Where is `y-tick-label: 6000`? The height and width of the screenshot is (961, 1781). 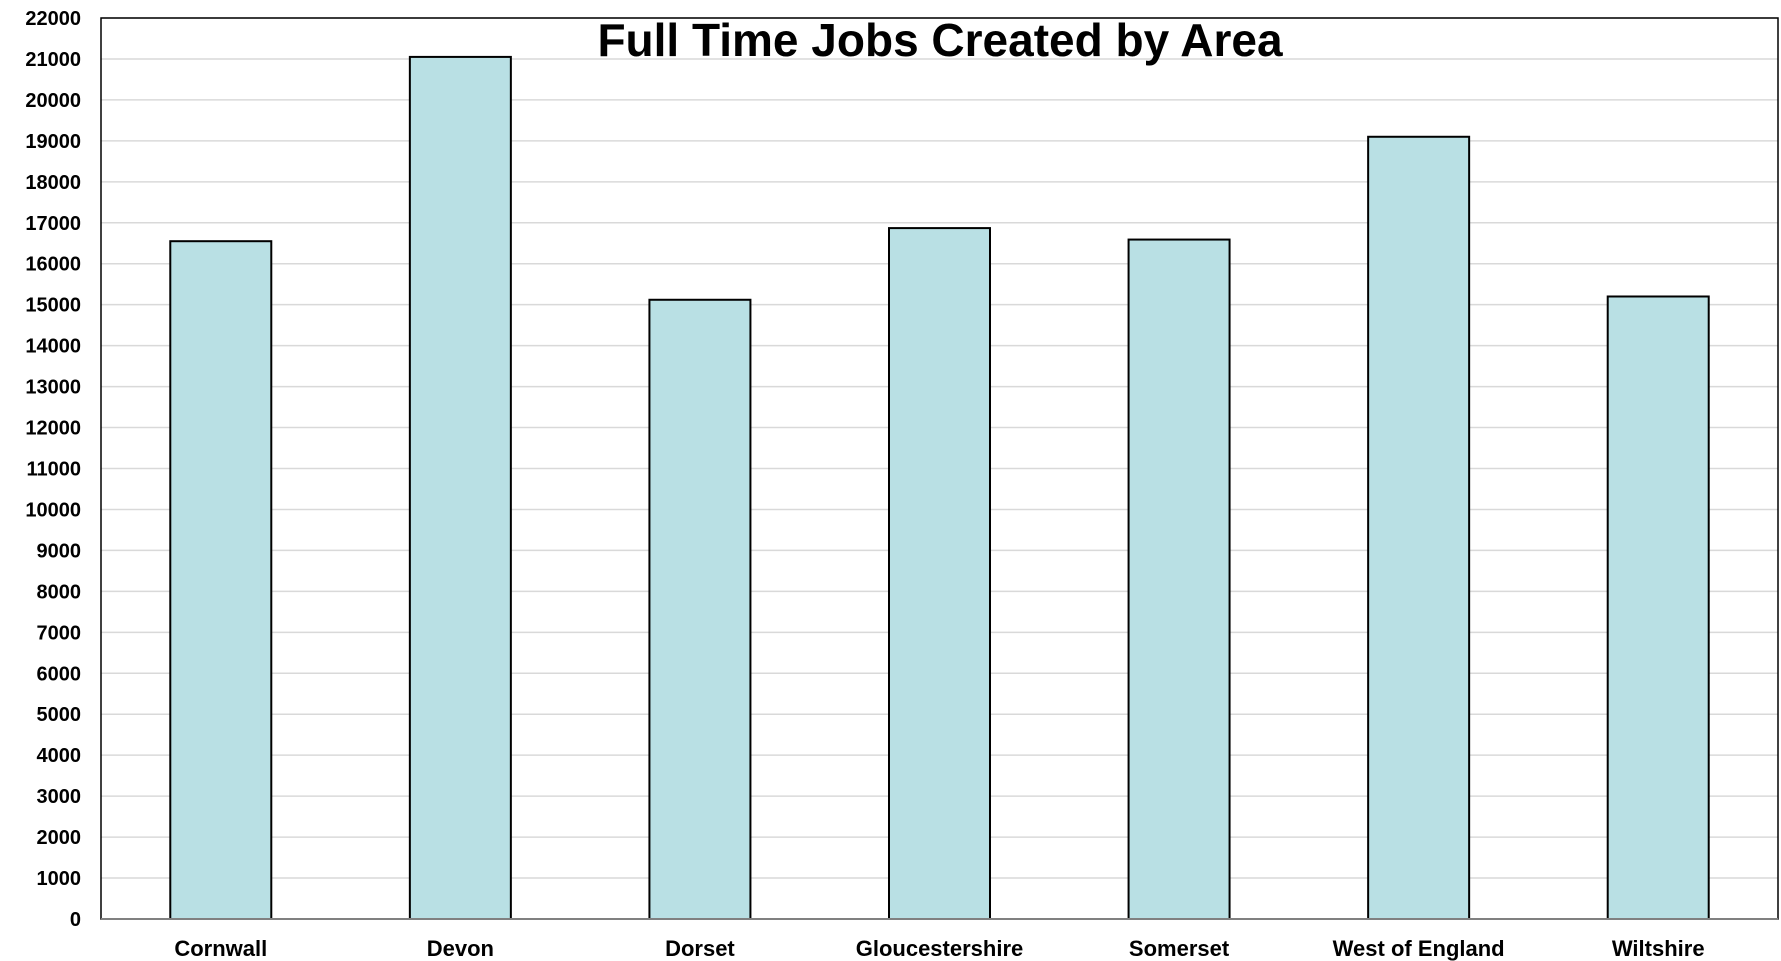
y-tick-label: 6000 is located at coordinates (59, 674).